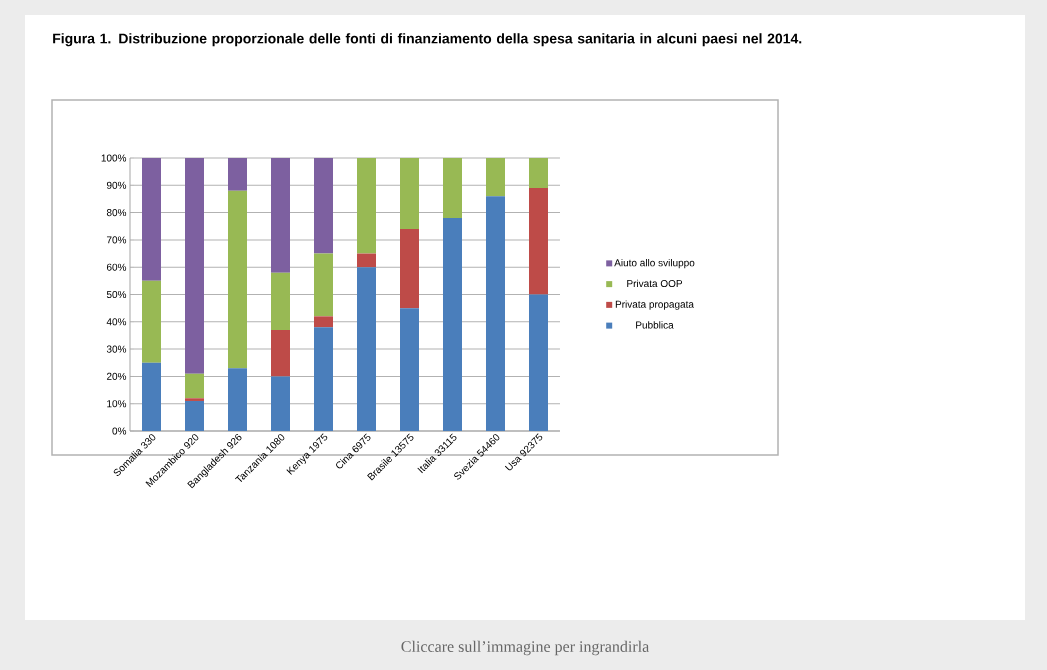 This screenshot has width=1047, height=670. Describe the element at coordinates (655, 283) in the screenshot. I see `legend-label: Privata OOP` at that location.